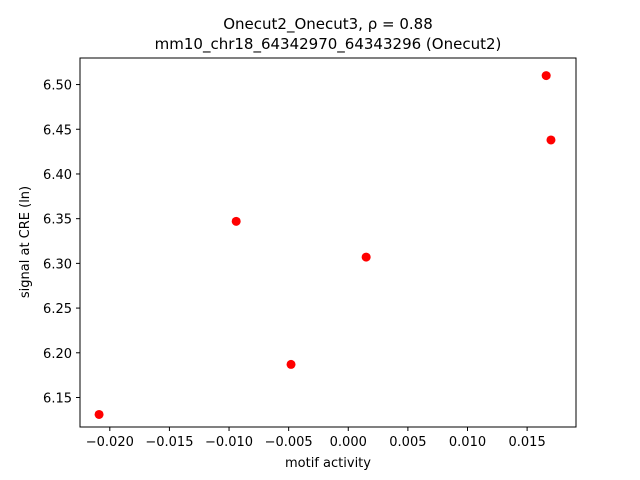 The height and width of the screenshot is (480, 640). Describe the element at coordinates (61, 242) in the screenshot. I see `y-axis: 6.15 6.20 6.25 6.30 6.35 6.40 6.45 6.50` at that location.